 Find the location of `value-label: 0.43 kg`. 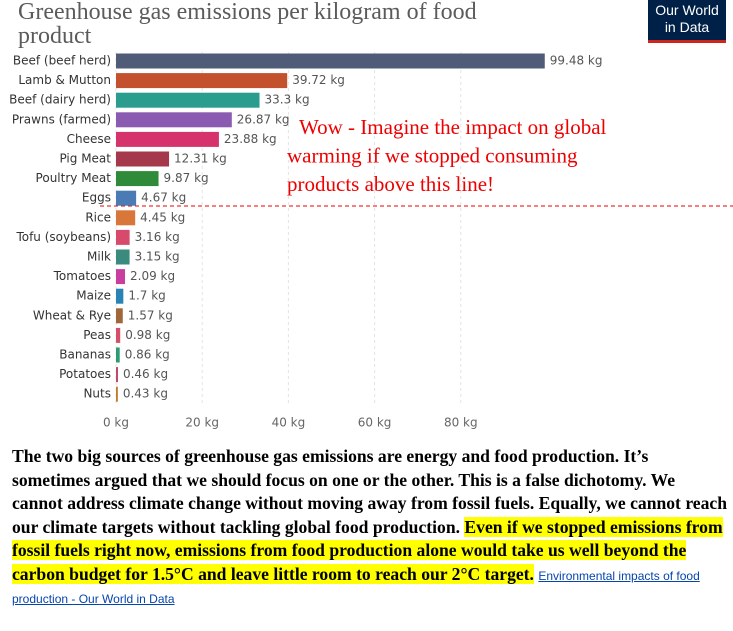

value-label: 0.43 kg is located at coordinates (145, 394).